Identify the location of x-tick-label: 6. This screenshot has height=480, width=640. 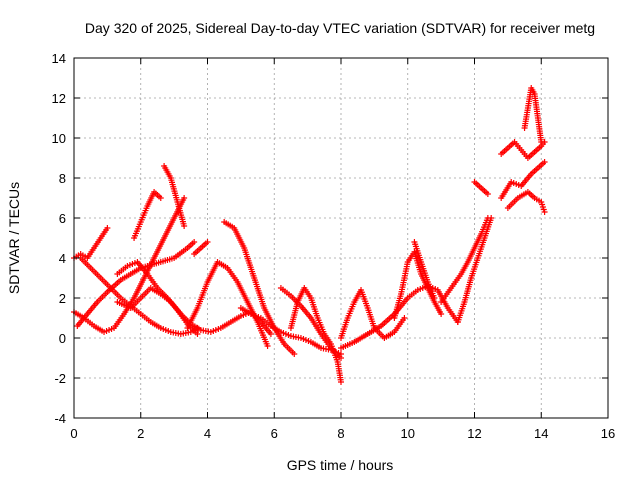
(274, 433).